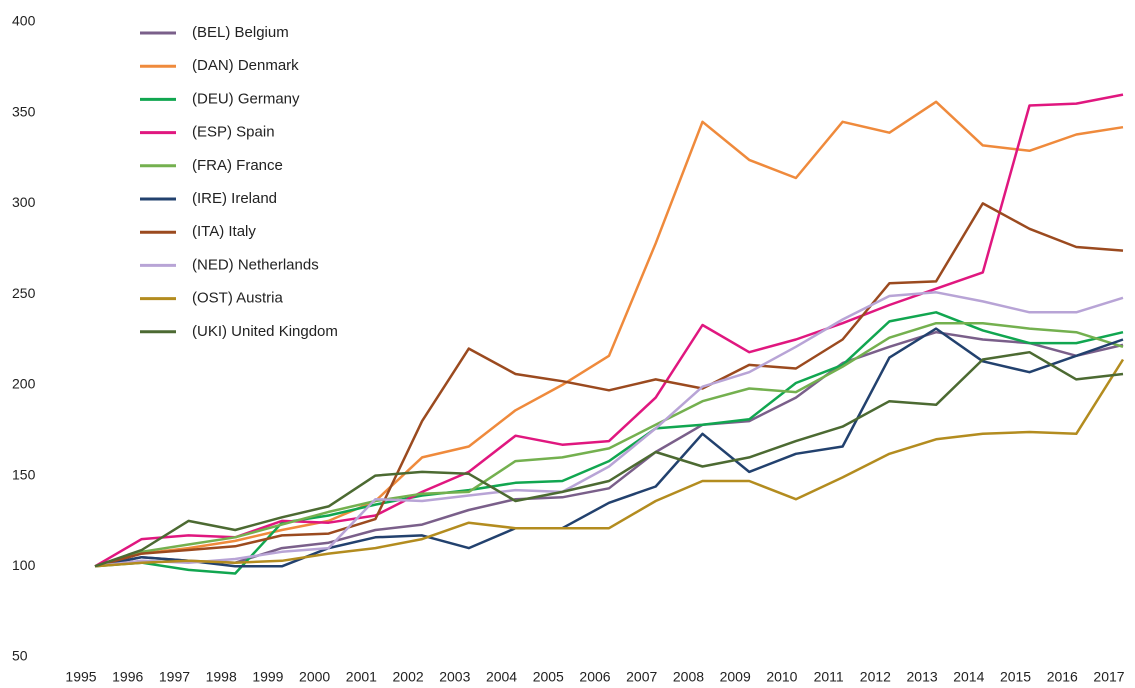  I want to click on legend-label: (UKI) United Kingdom, so click(265, 331).